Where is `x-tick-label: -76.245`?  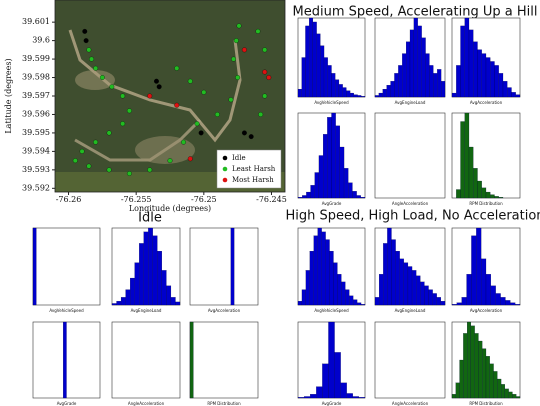
x-tick-label: -76.245 is located at coordinates (271, 199).